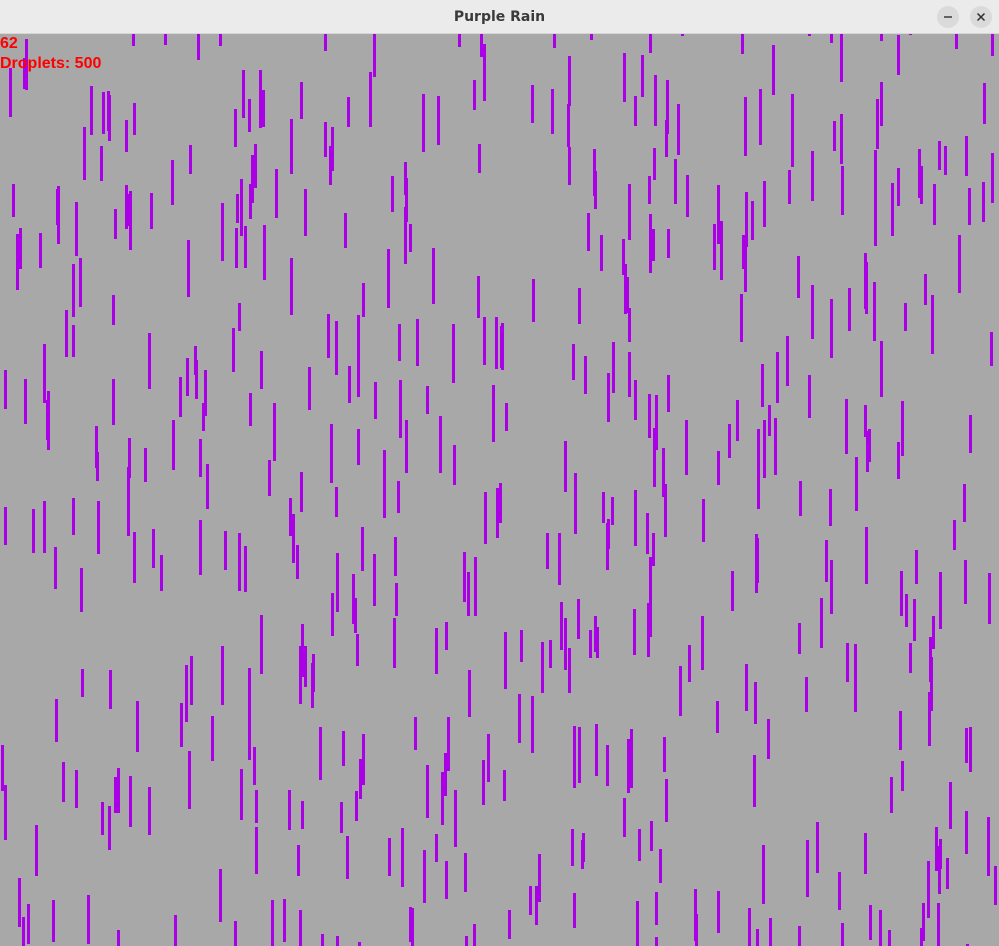 This screenshot has width=999, height=946. Describe the element at coordinates (948, 17) in the screenshot. I see `minimize-button` at that location.